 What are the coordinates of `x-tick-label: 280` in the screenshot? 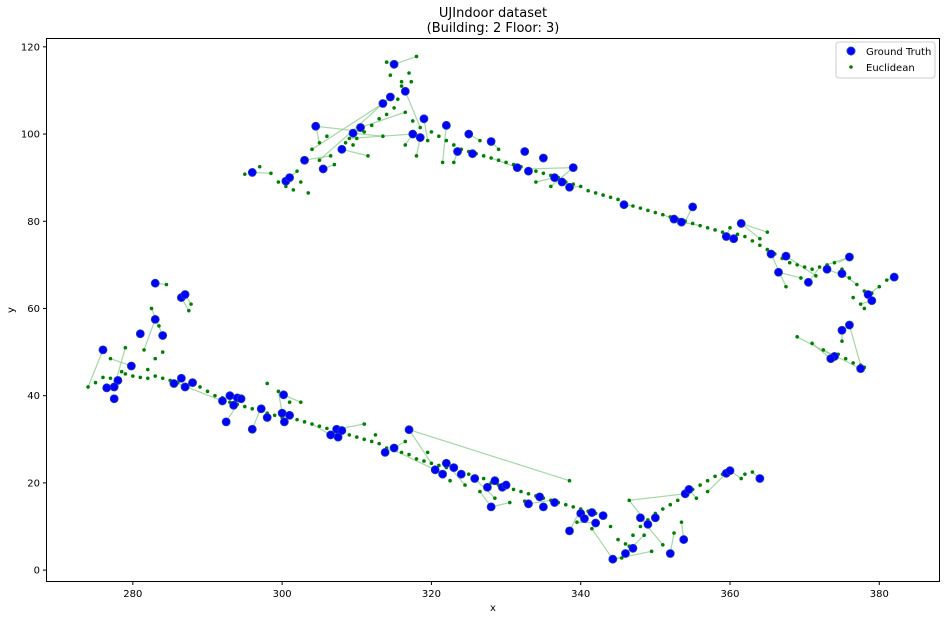 It's located at (132, 594).